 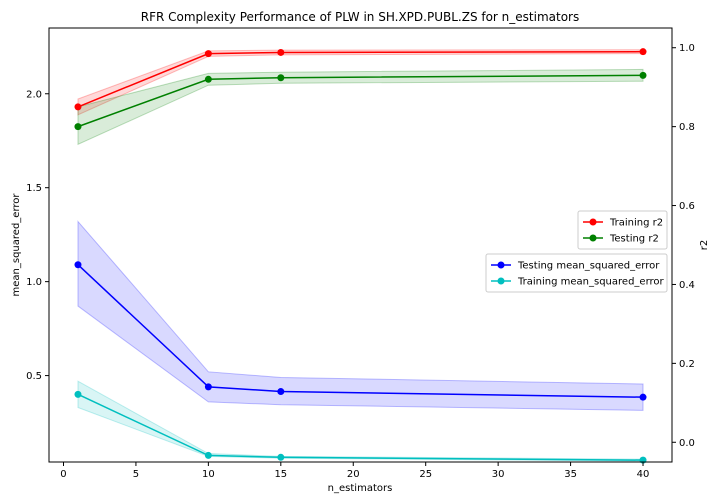 I want to click on x-tick-label: 35, so click(x=570, y=474).